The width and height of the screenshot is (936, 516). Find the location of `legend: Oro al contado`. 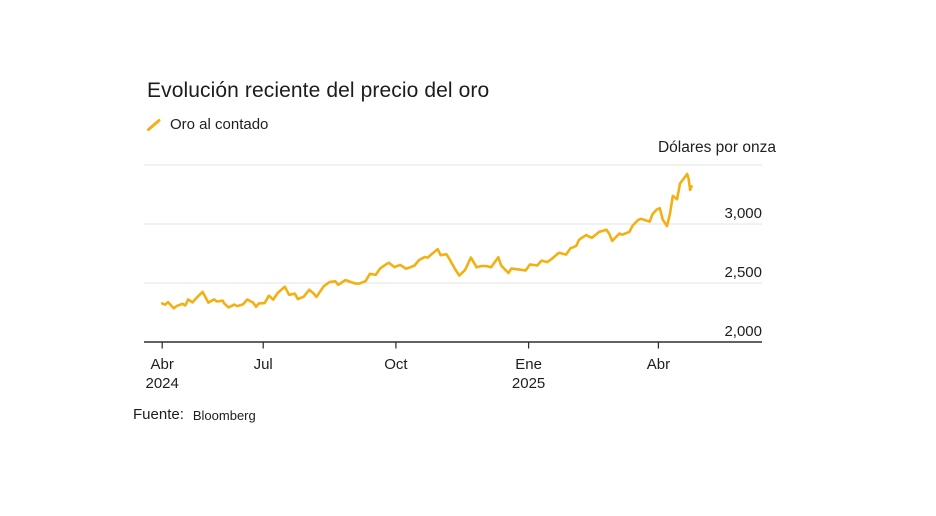

legend: Oro al contado is located at coordinates (207, 124).